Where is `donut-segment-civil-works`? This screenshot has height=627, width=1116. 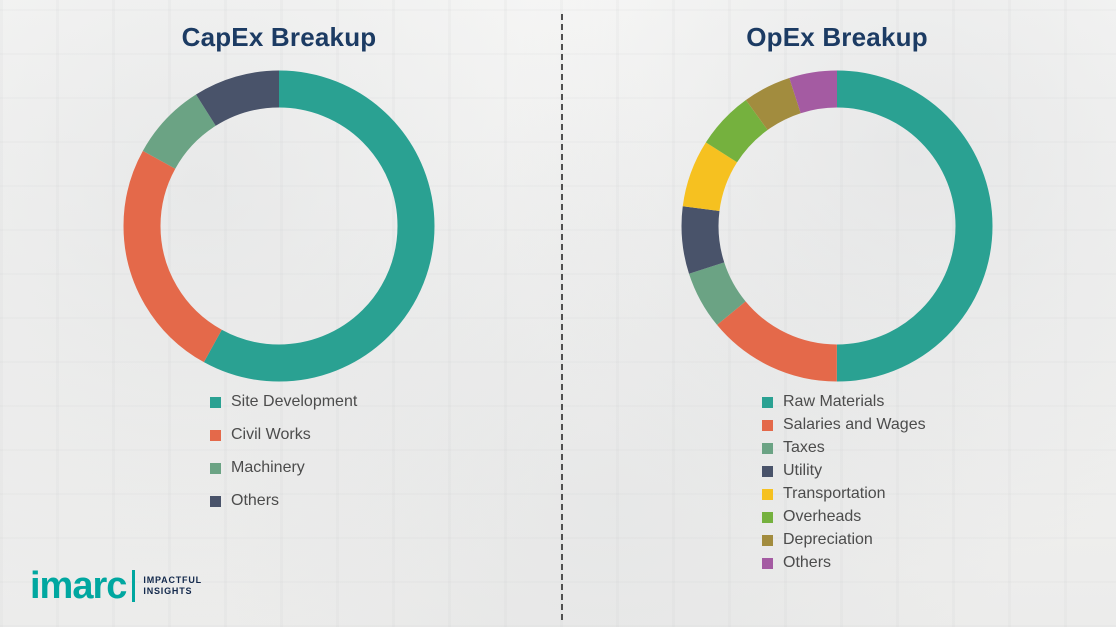
donut-segment-civil-works is located at coordinates (279, 226).